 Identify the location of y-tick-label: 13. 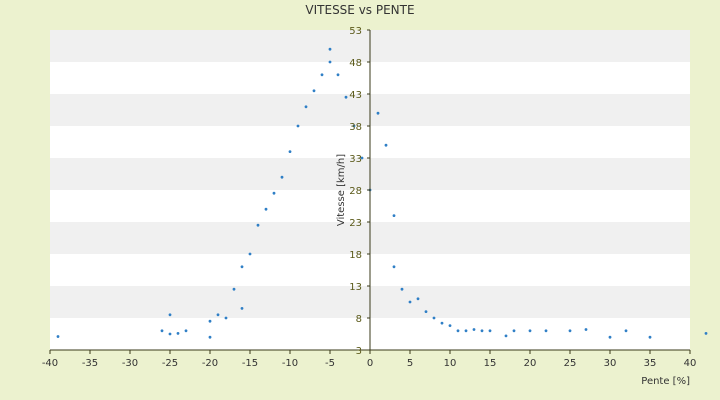
(355, 287).